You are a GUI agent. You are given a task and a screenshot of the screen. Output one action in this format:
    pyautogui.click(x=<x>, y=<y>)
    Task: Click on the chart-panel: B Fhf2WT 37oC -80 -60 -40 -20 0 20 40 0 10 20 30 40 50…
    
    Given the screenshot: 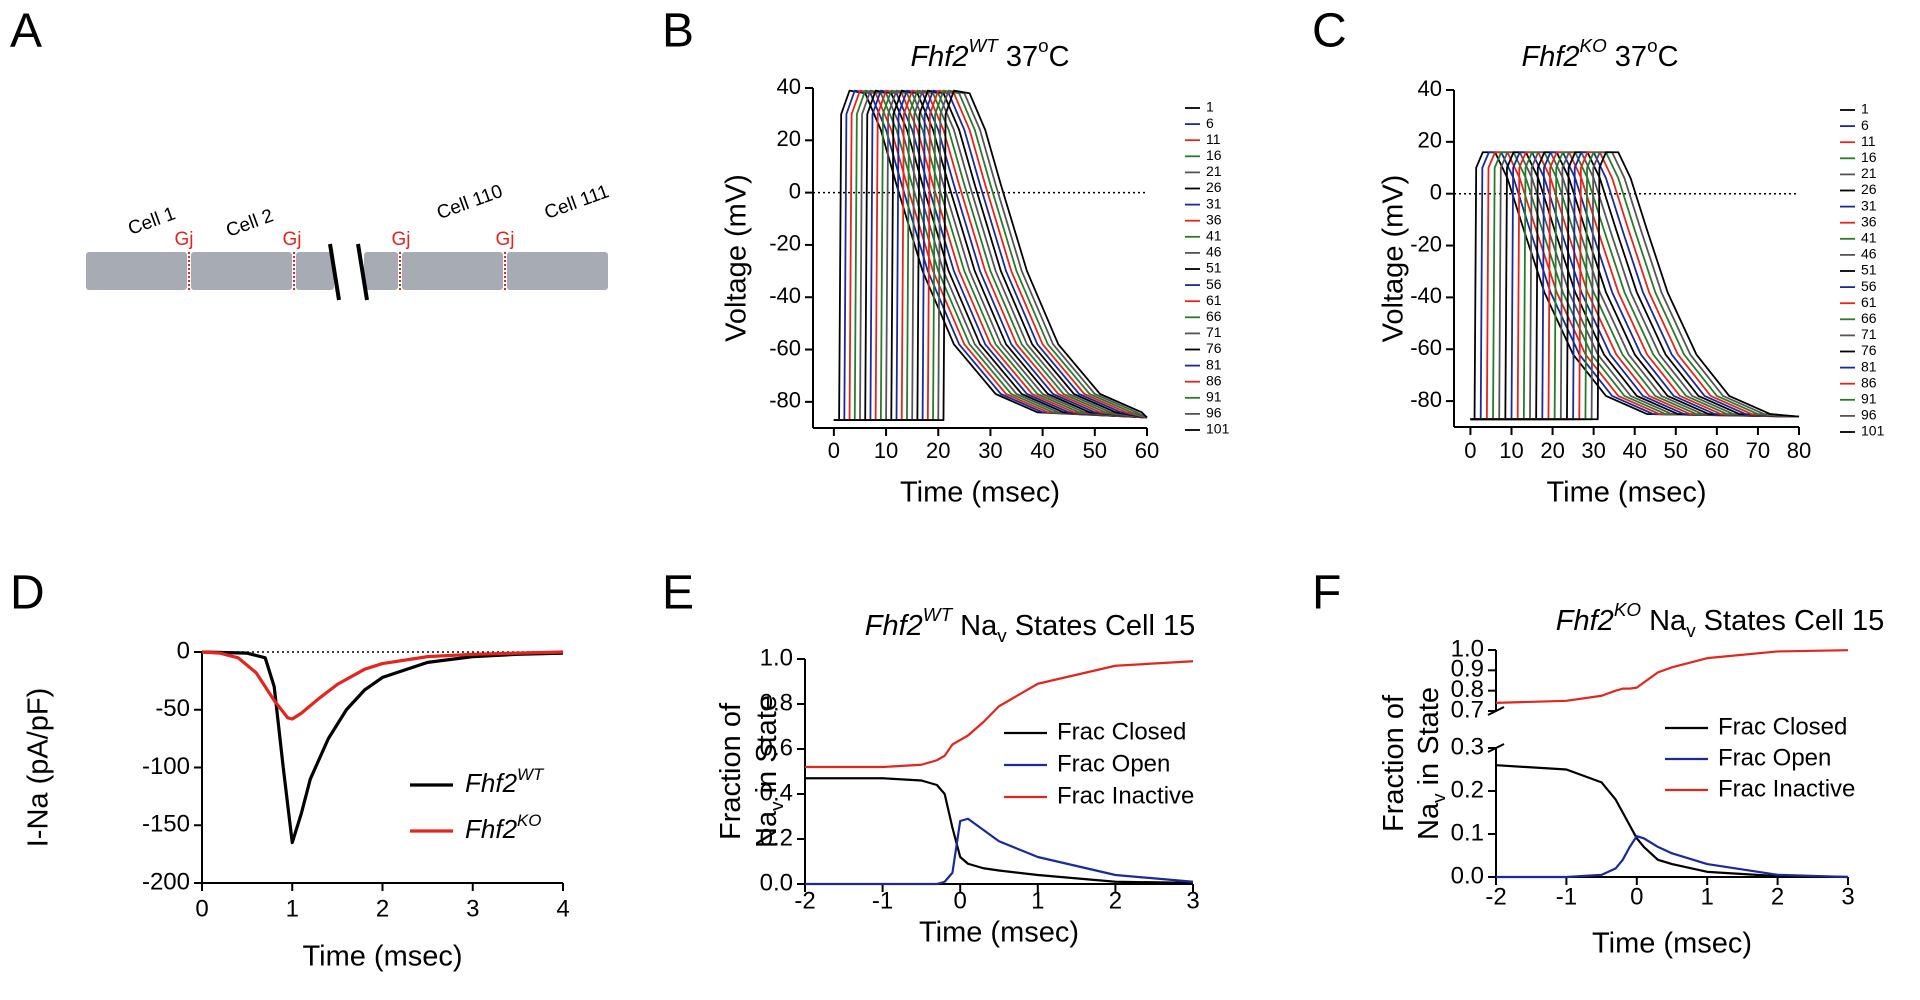 What is the action you would take?
    pyautogui.click(x=946, y=257)
    